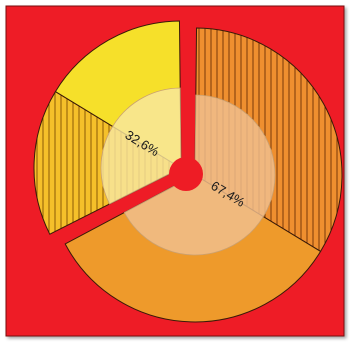 The image size is (352, 349). Describe the element at coordinates (141, 146) in the screenshot. I see `slice-2-inner` at that location.